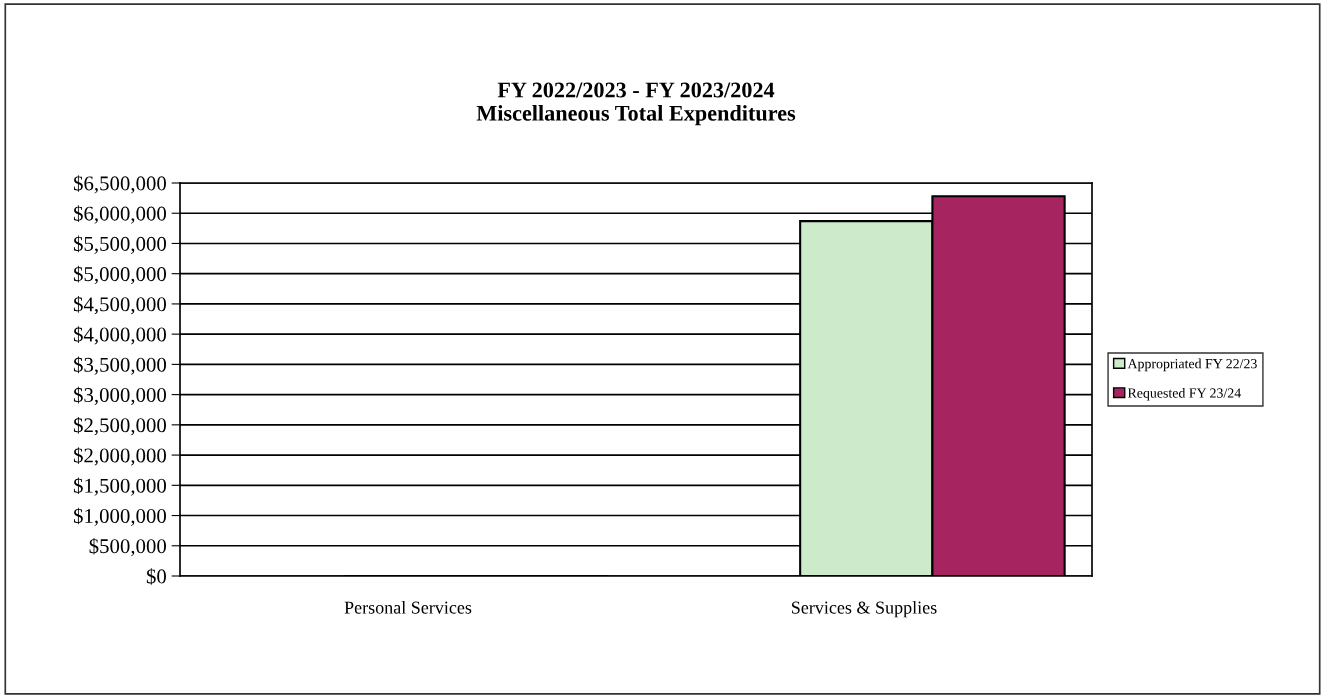 Image resolution: width=1325 pixels, height=698 pixels. What do you see at coordinates (636, 104) in the screenshot?
I see `chart-title: FY 2022/2023 - FY 2023/2024 Miscellaneous Total Expenditures` at bounding box center [636, 104].